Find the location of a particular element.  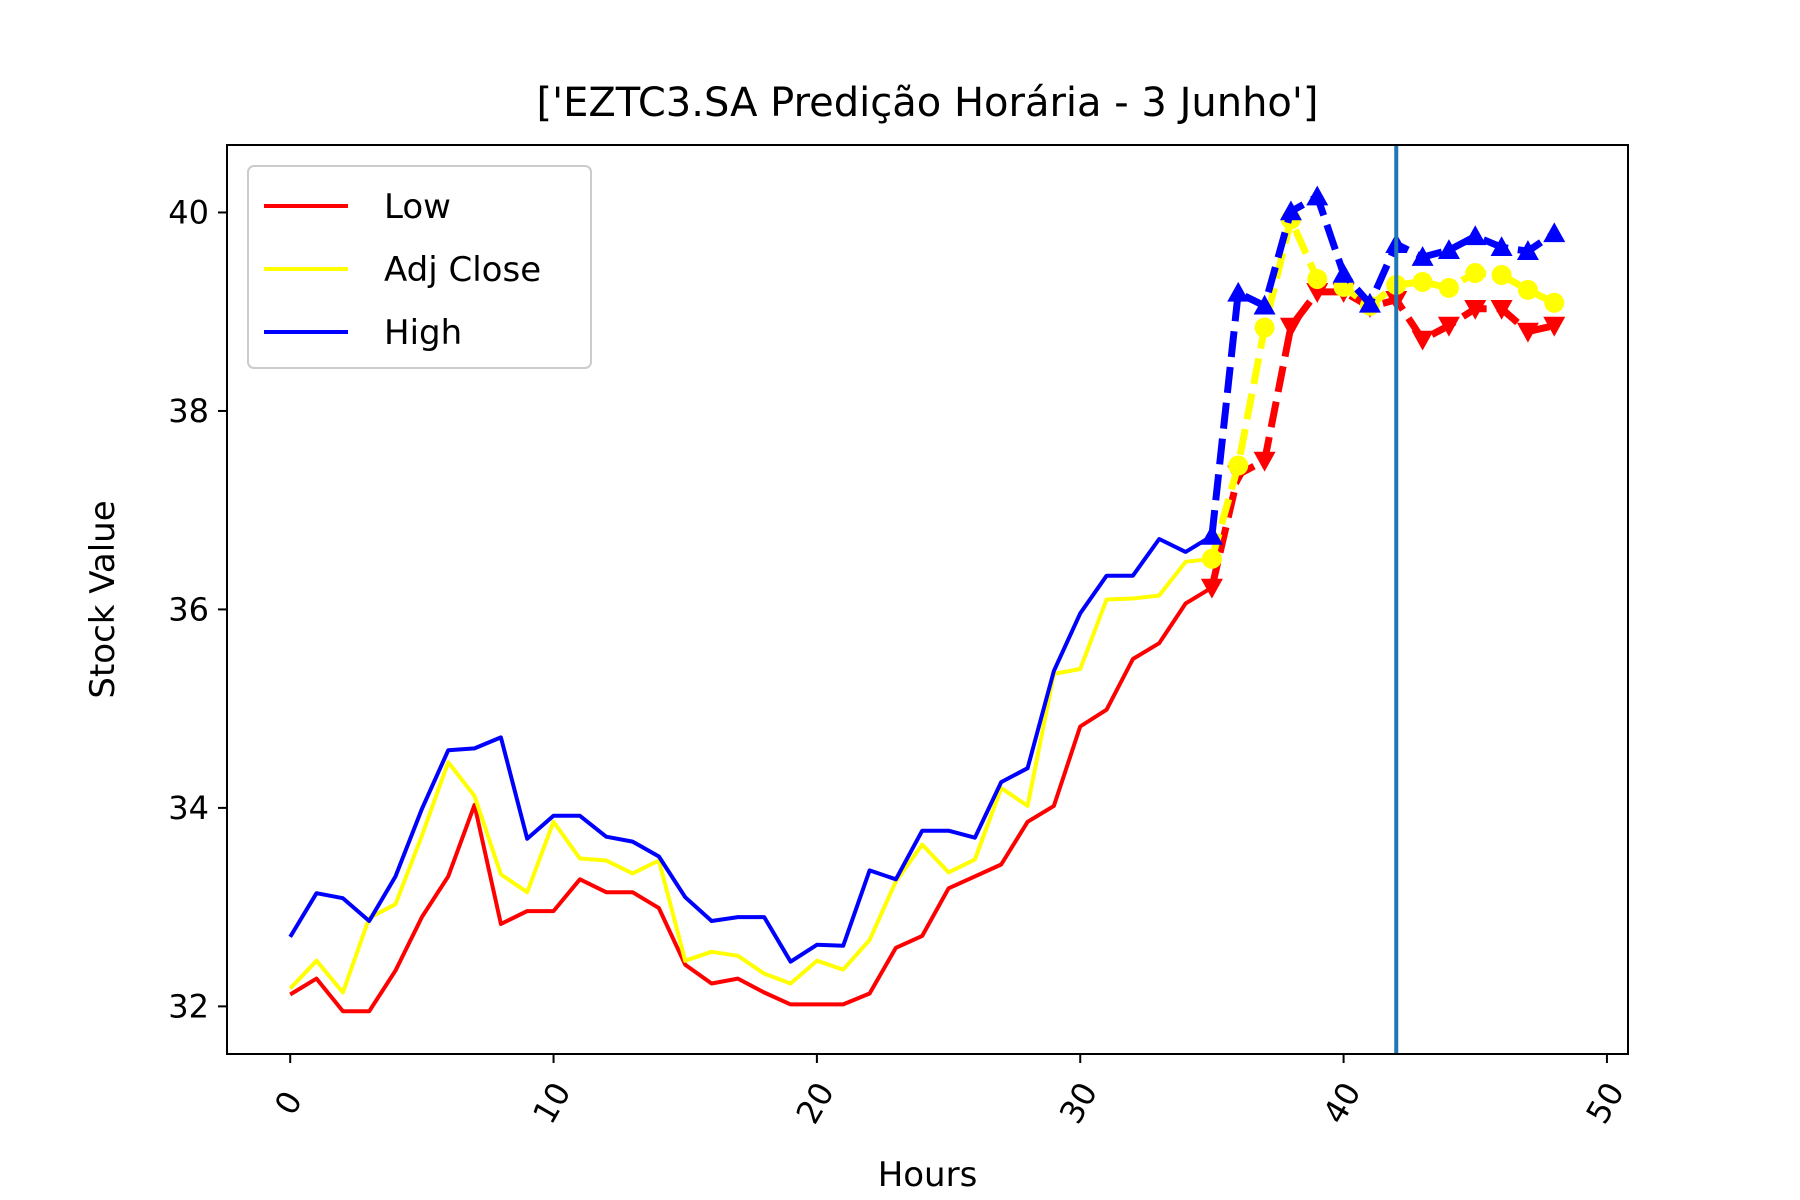

y-tick-label: 36 is located at coordinates (188, 609).